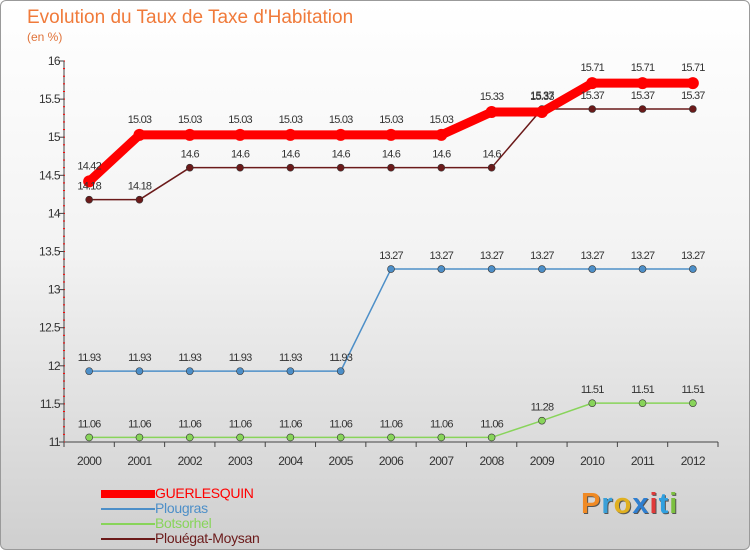 This screenshot has width=750, height=550. I want to click on x-tick-label: 2004, so click(290, 461).